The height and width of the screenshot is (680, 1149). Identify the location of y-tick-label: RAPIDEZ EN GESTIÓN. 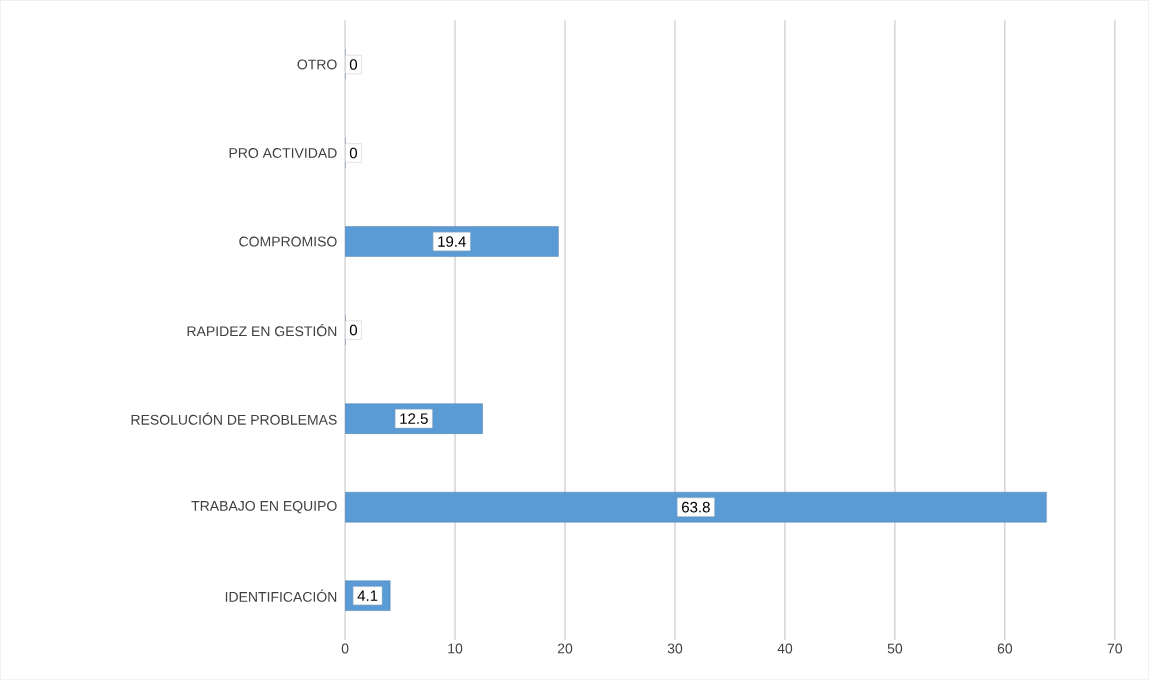
(262, 330).